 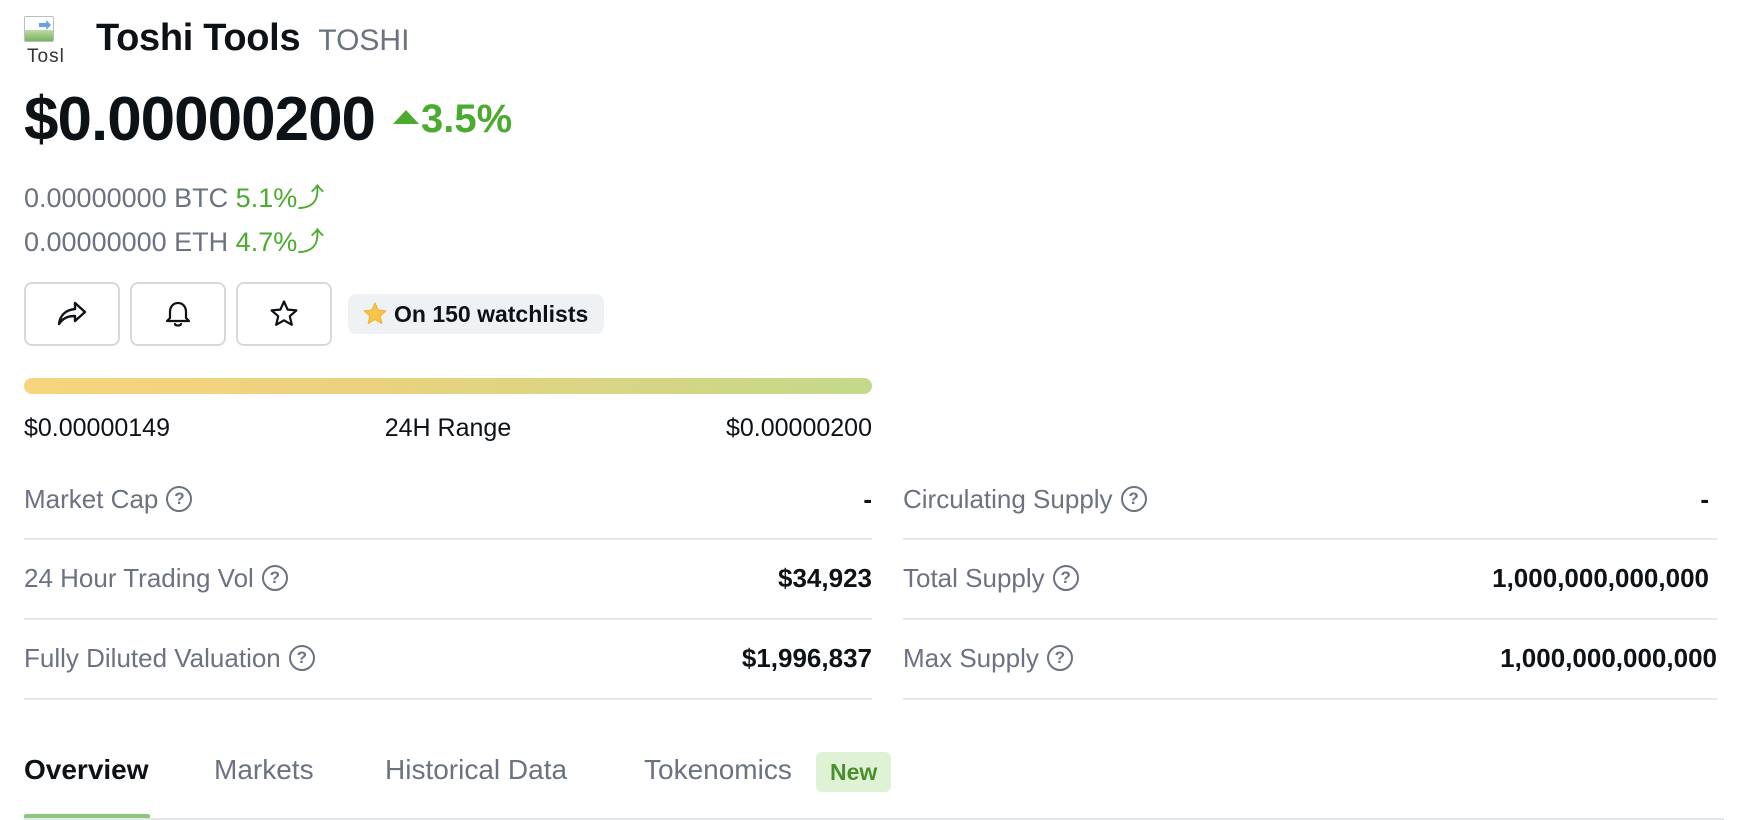 I want to click on stat-trading-volume: 24 Hour Trading Vol? $34,923, so click(x=448, y=580).